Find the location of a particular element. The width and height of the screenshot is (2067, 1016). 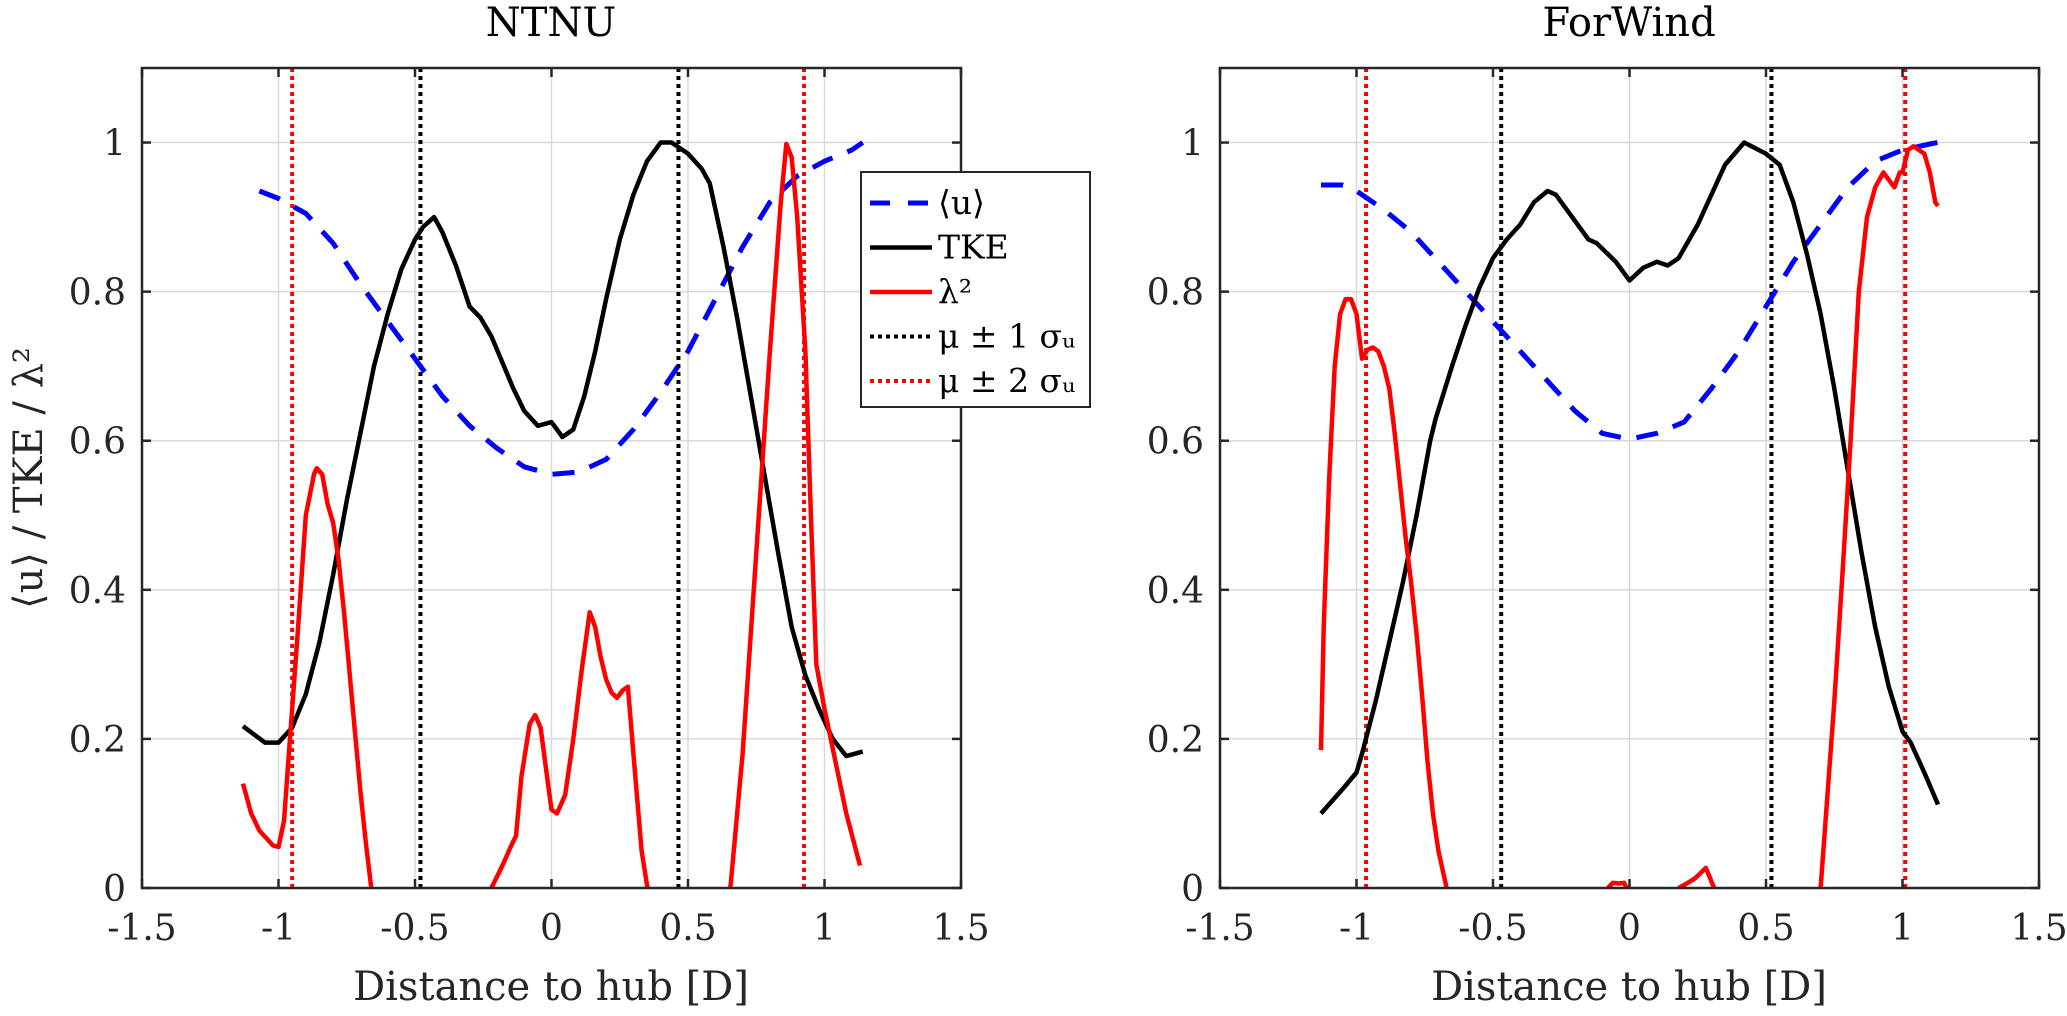

legend-label-lambda2: λ² is located at coordinates (955, 291).